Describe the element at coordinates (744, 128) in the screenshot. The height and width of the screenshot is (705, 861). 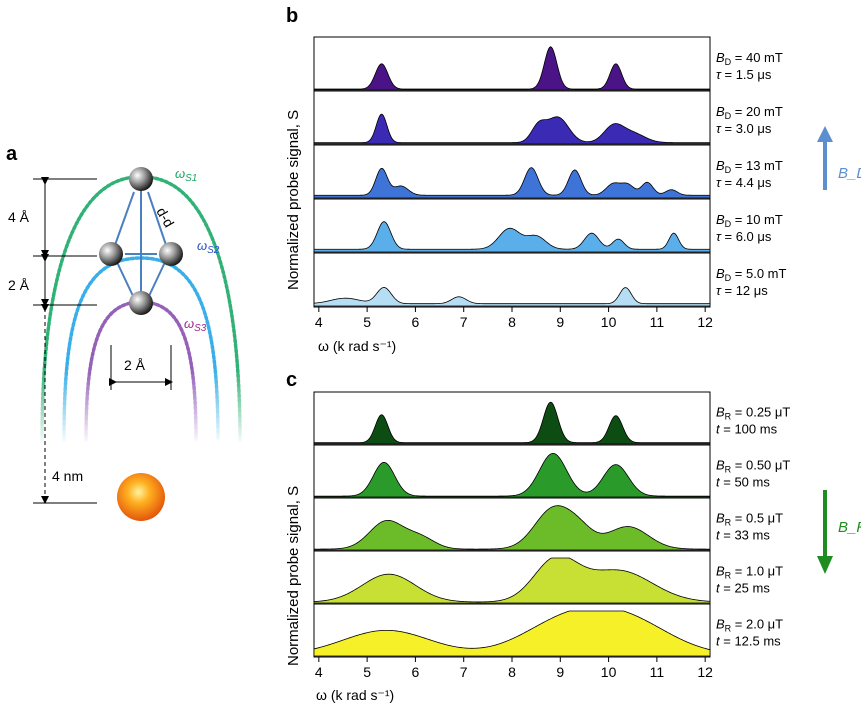
I see `row-time-label: τ = 3.0 μs` at that location.